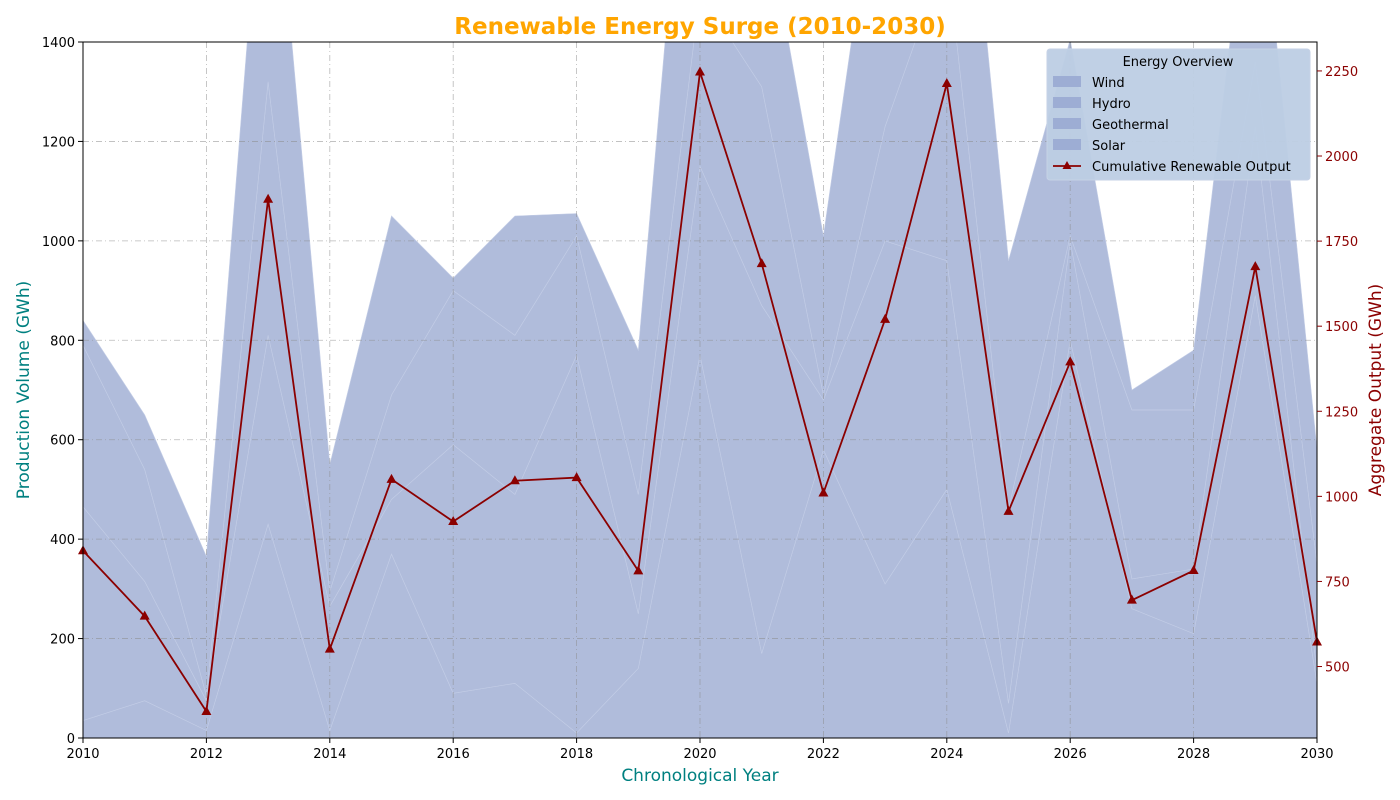 The height and width of the screenshot is (800, 1400). What do you see at coordinates (58, 242) in the screenshot?
I see `y-tick-label: 1000` at bounding box center [58, 242].